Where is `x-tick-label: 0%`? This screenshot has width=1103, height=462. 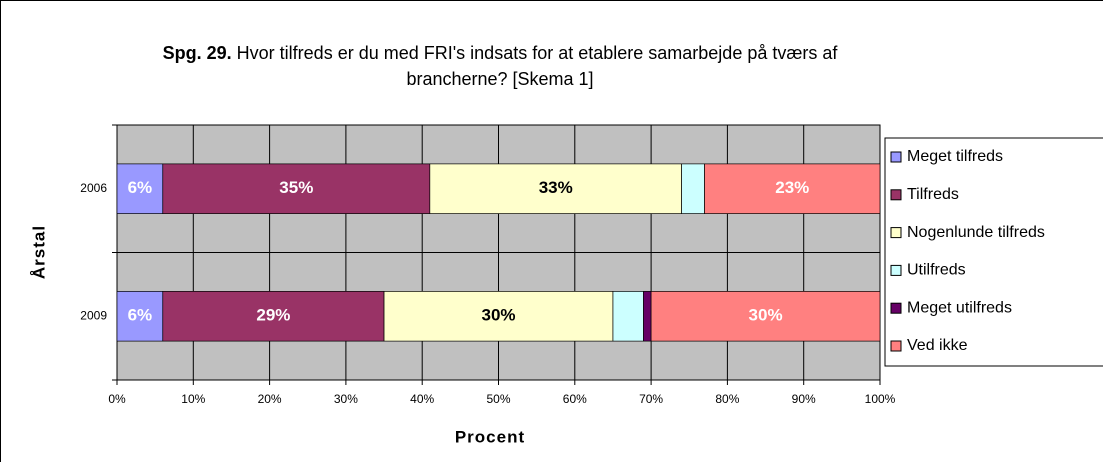 x-tick-label: 0% is located at coordinates (117, 399).